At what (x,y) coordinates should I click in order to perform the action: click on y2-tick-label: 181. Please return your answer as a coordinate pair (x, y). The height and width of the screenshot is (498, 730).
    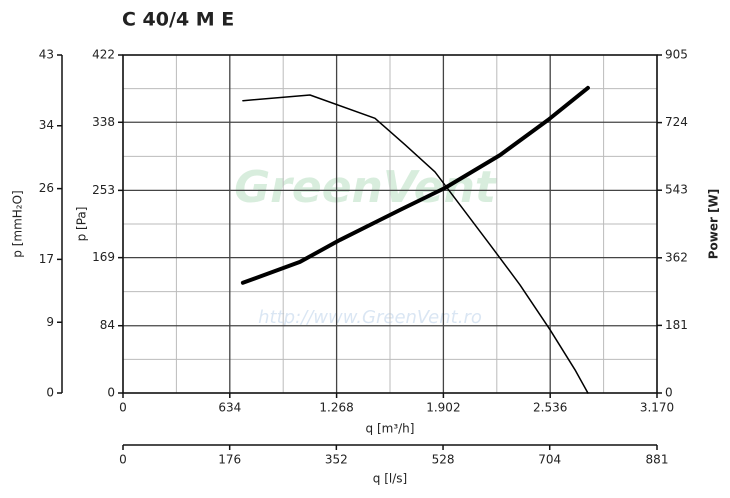
    Looking at the image, I should click on (676, 325).